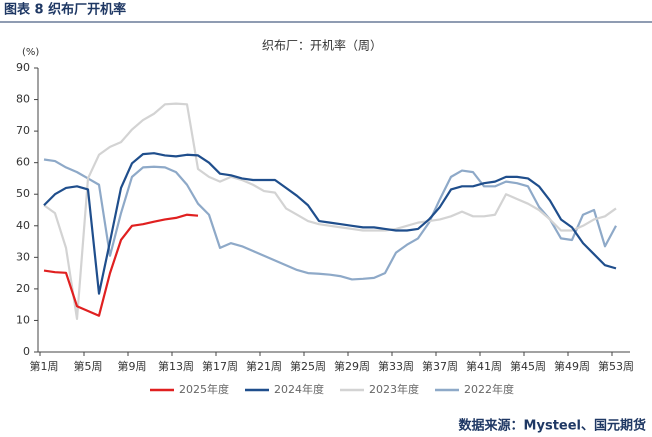 The image size is (652, 437). Describe the element at coordinates (552, 426) in the screenshot. I see `source: 数据来源：Mysteel、国元期货` at that location.